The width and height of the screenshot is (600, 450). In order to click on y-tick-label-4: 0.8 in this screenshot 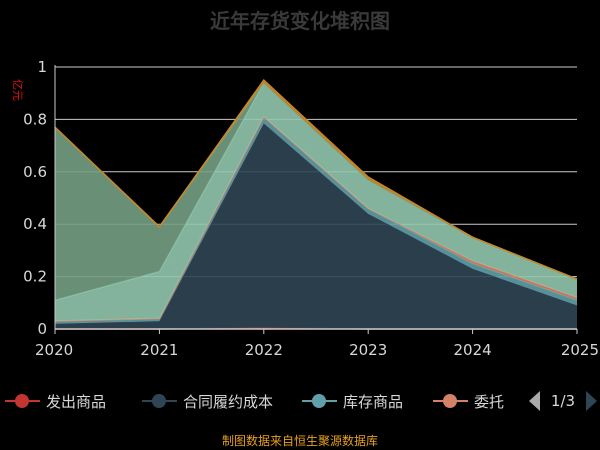, I will do `click(35, 119)`.